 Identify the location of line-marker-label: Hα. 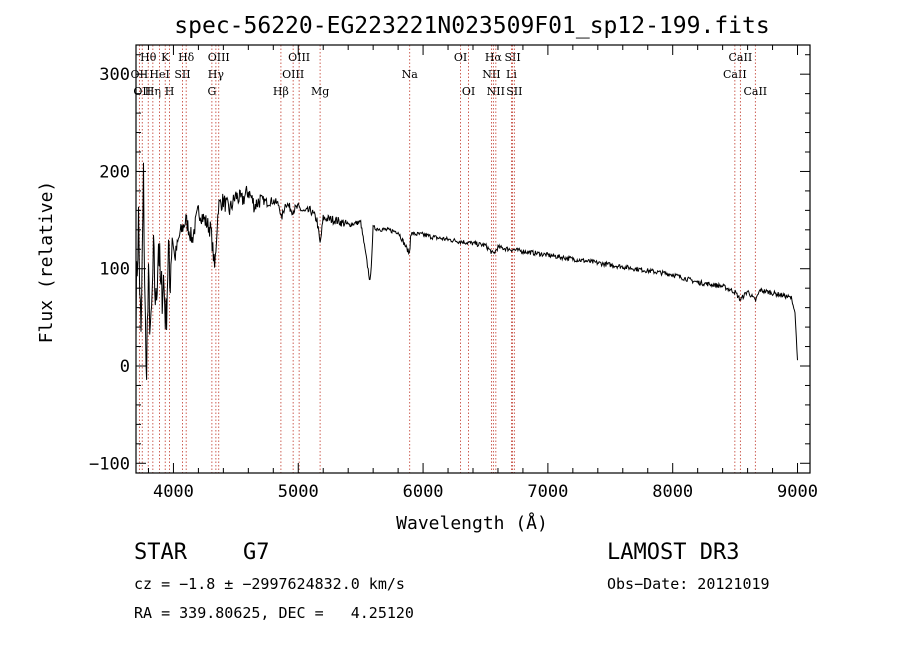
(494, 57).